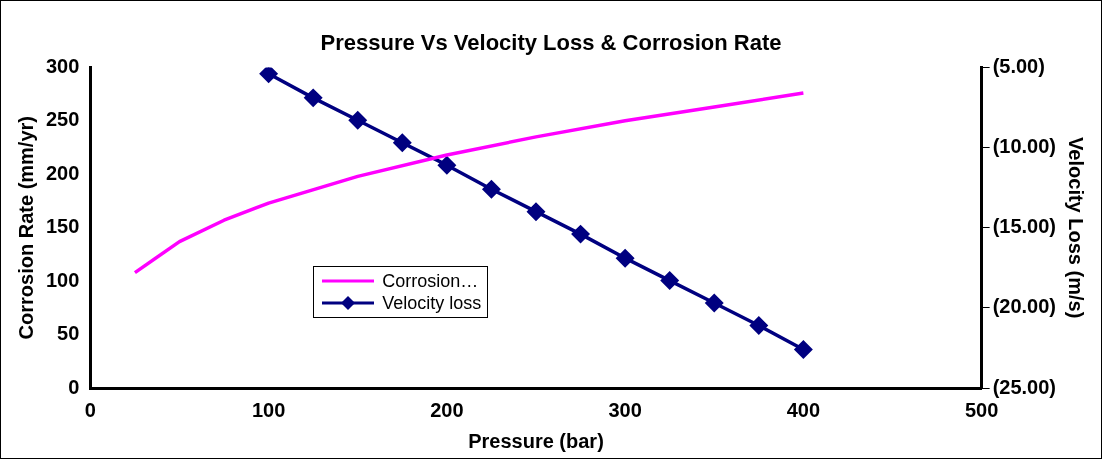 This screenshot has height=459, width=1102. I want to click on y-tick-label: 50, so click(68, 333).